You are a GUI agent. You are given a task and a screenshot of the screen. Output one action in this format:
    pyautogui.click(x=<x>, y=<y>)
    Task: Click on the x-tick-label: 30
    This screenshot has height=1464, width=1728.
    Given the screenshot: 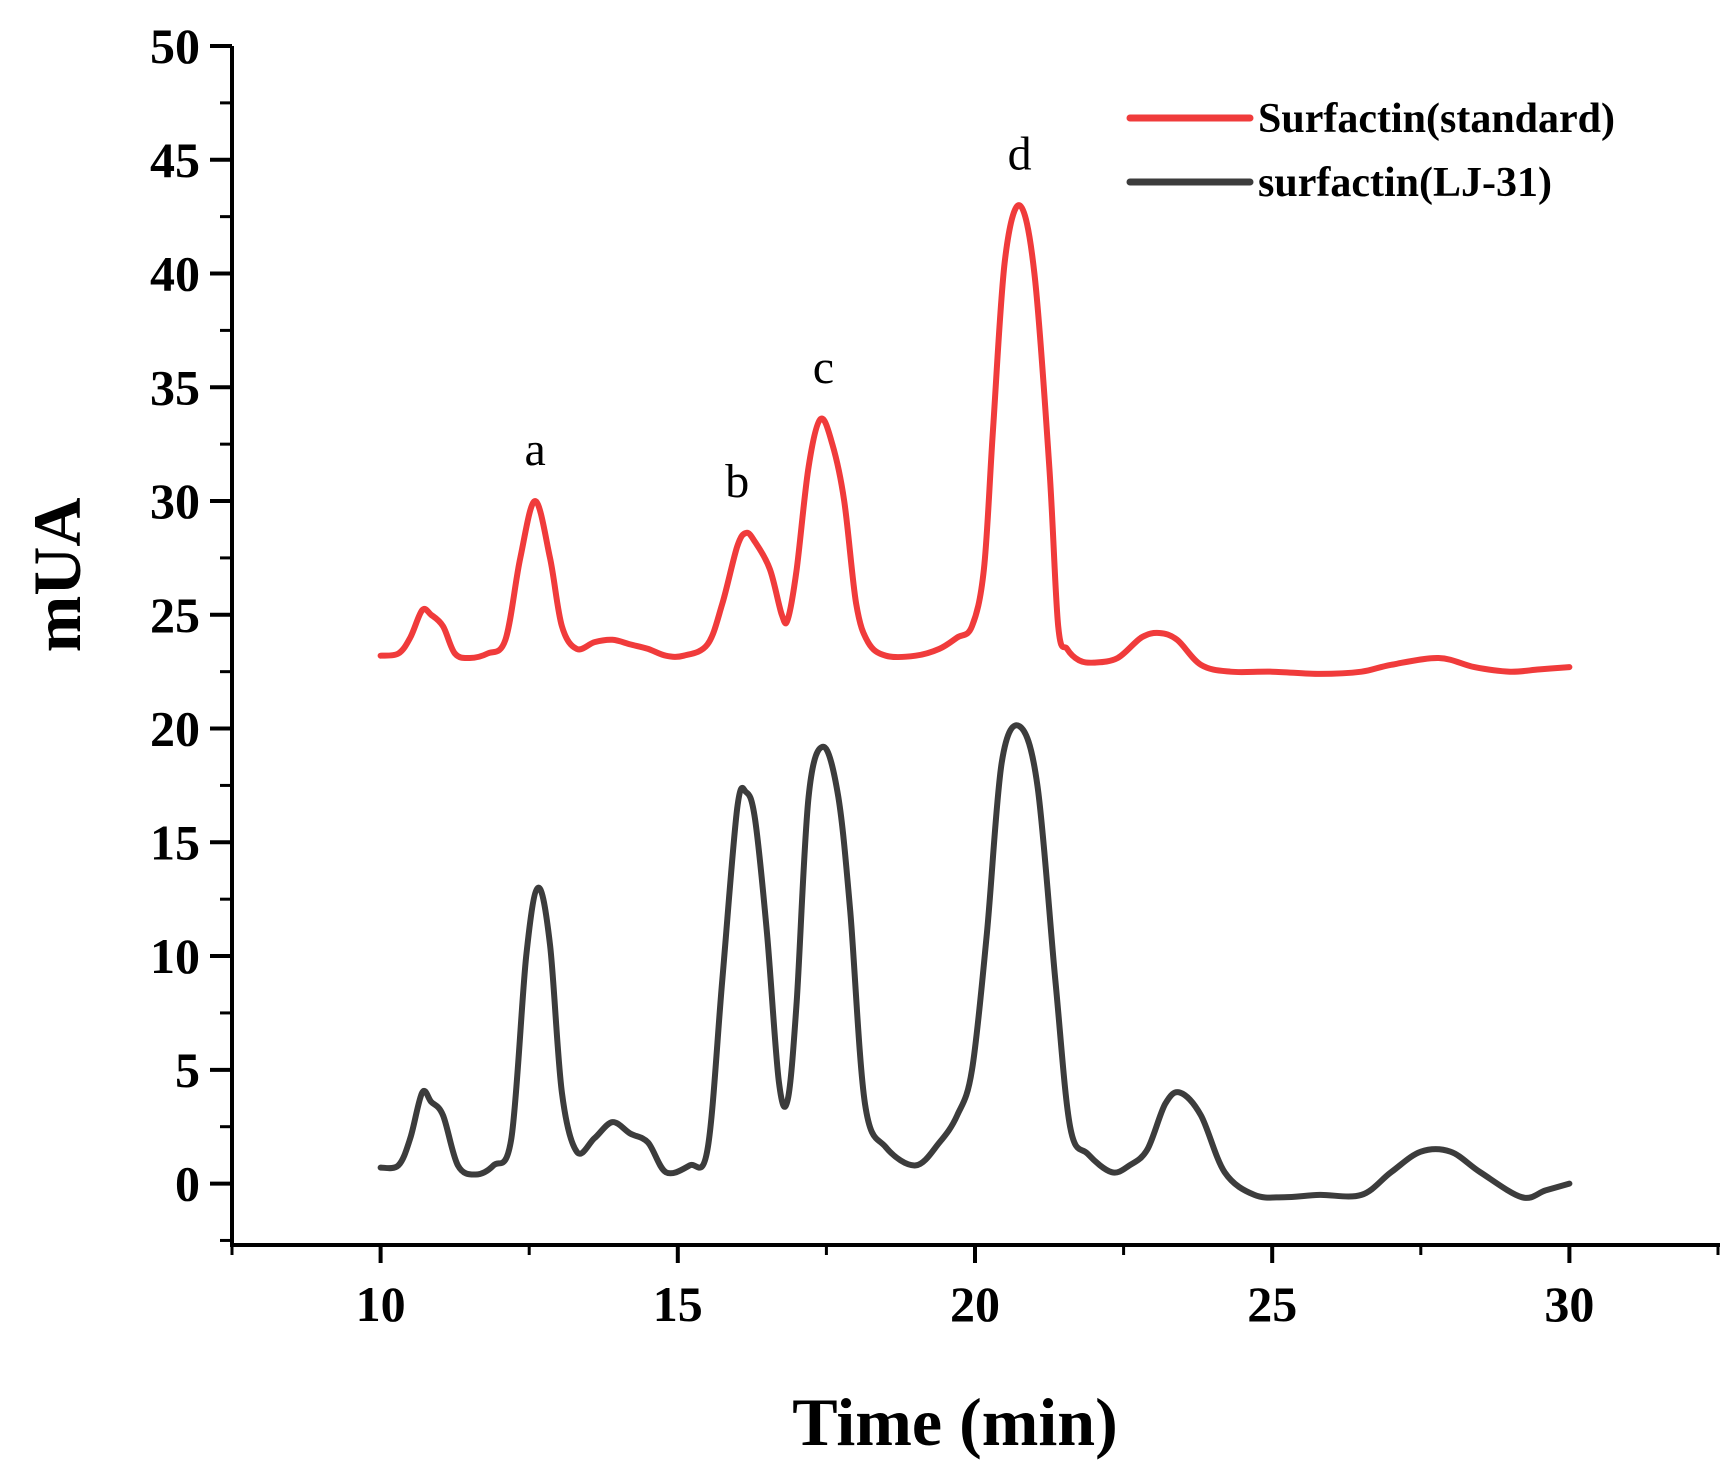 What is the action you would take?
    pyautogui.click(x=1569, y=1304)
    